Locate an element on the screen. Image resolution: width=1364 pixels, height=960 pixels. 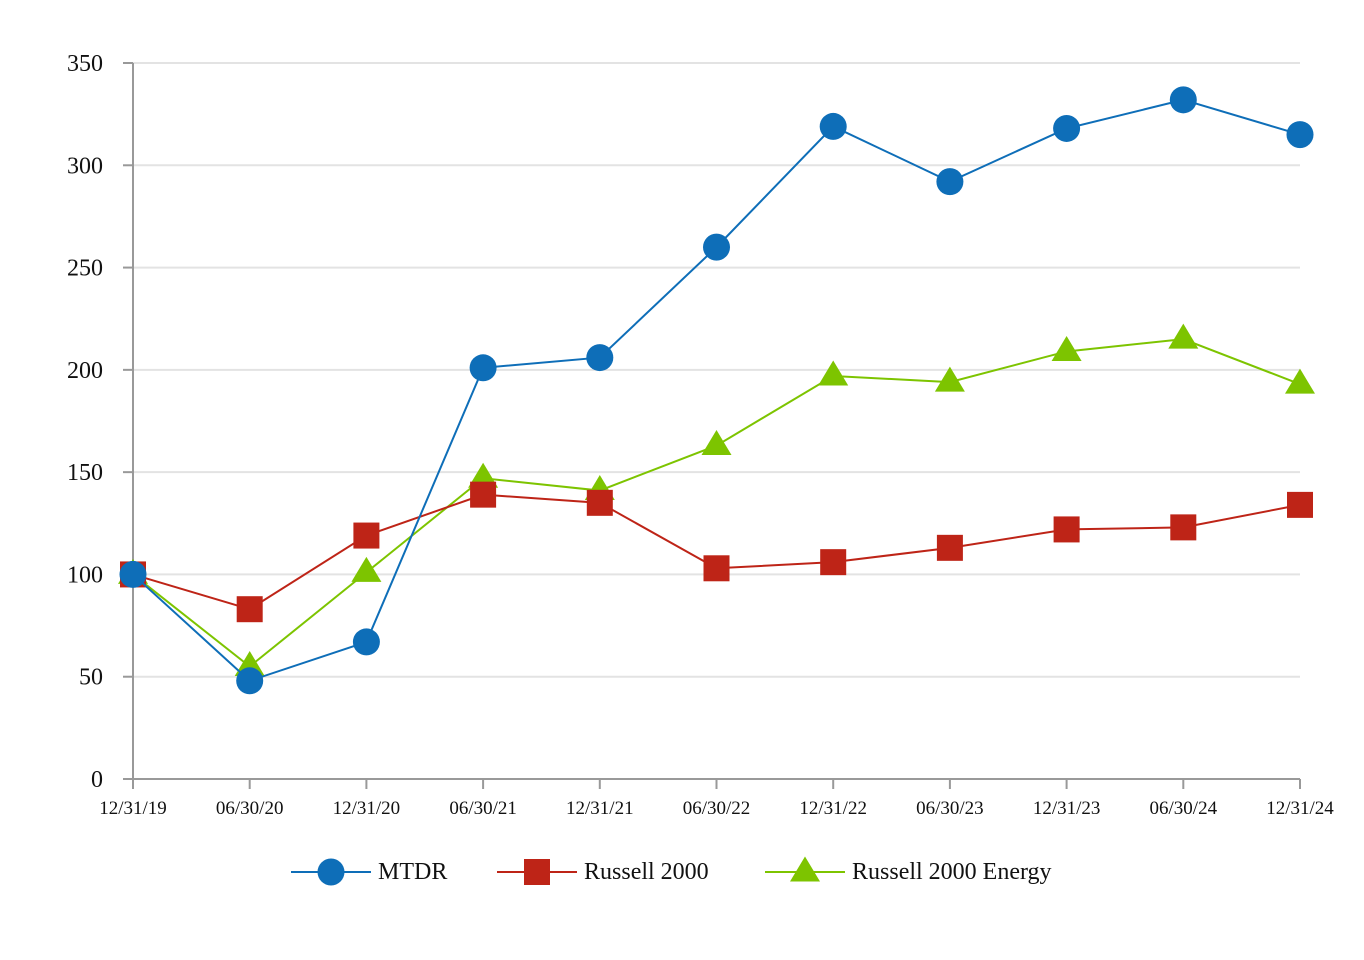
x-tick-label: 12/31/23 is located at coordinates (1067, 808).